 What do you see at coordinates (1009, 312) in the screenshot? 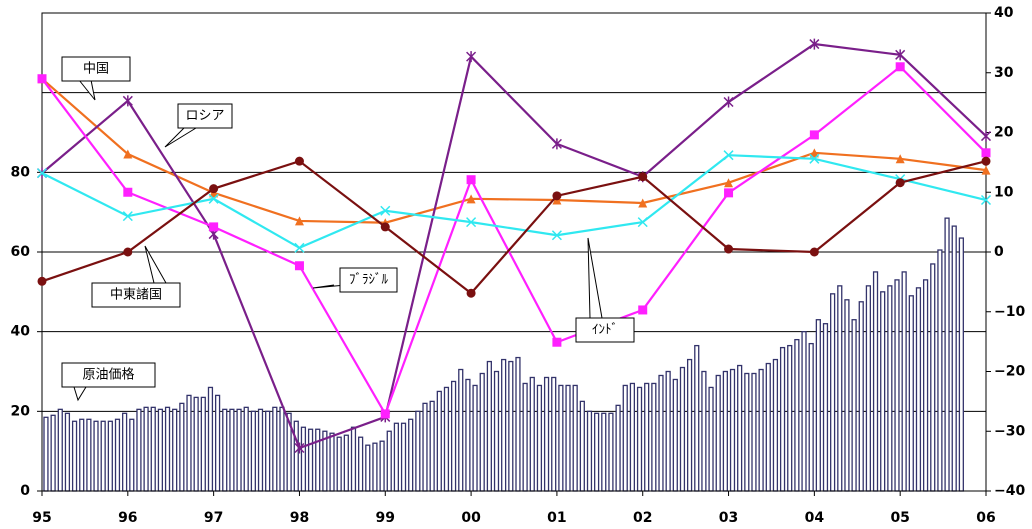
I see `y2-tick-label: −10` at bounding box center [1009, 312].